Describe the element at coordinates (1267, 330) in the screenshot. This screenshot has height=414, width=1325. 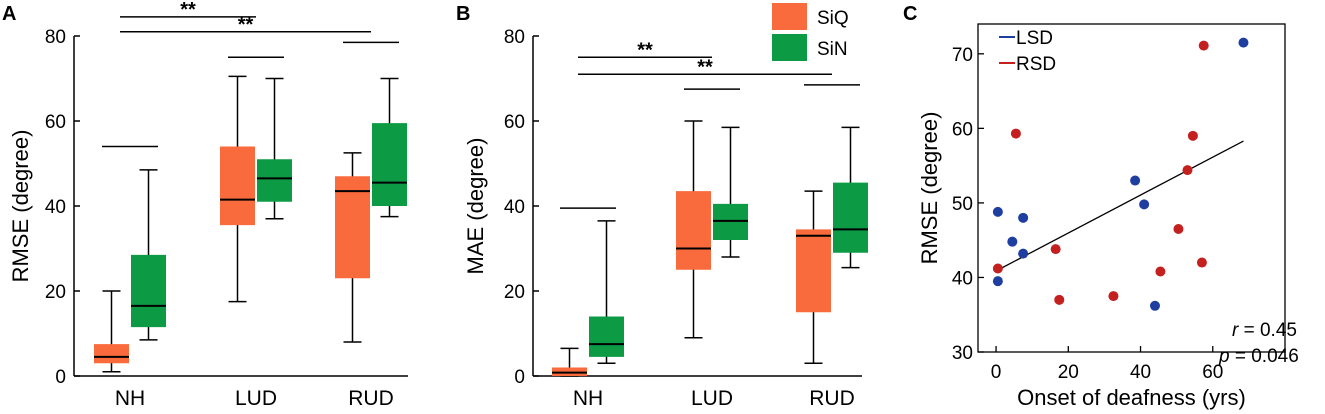
I see `stat-r-value: = 0.45` at that location.